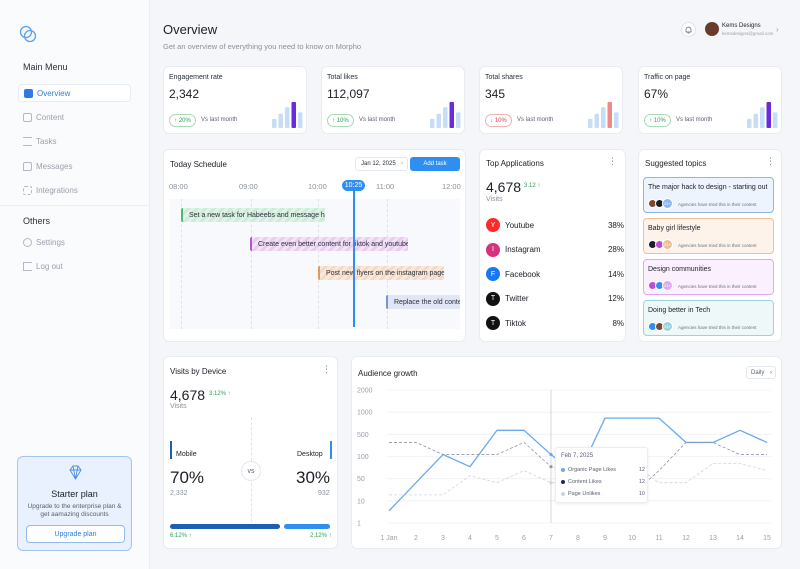 The height and width of the screenshot is (569, 800). What do you see at coordinates (493, 274) in the screenshot?
I see `facebook-icon: F` at bounding box center [493, 274].